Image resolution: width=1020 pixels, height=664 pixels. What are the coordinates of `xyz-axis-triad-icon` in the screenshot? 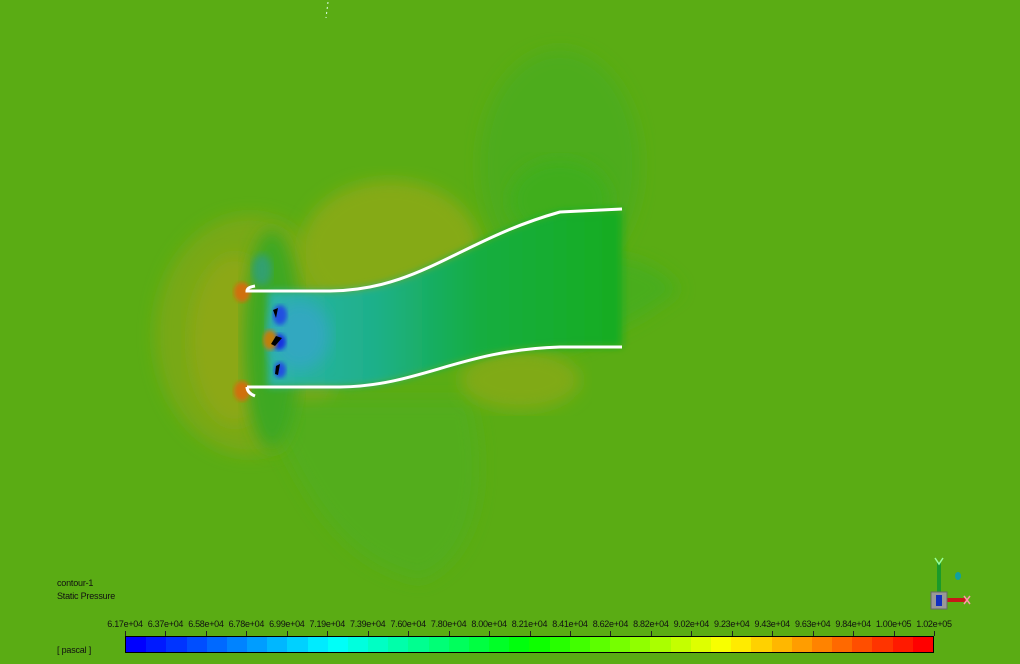 It's located at (948, 586).